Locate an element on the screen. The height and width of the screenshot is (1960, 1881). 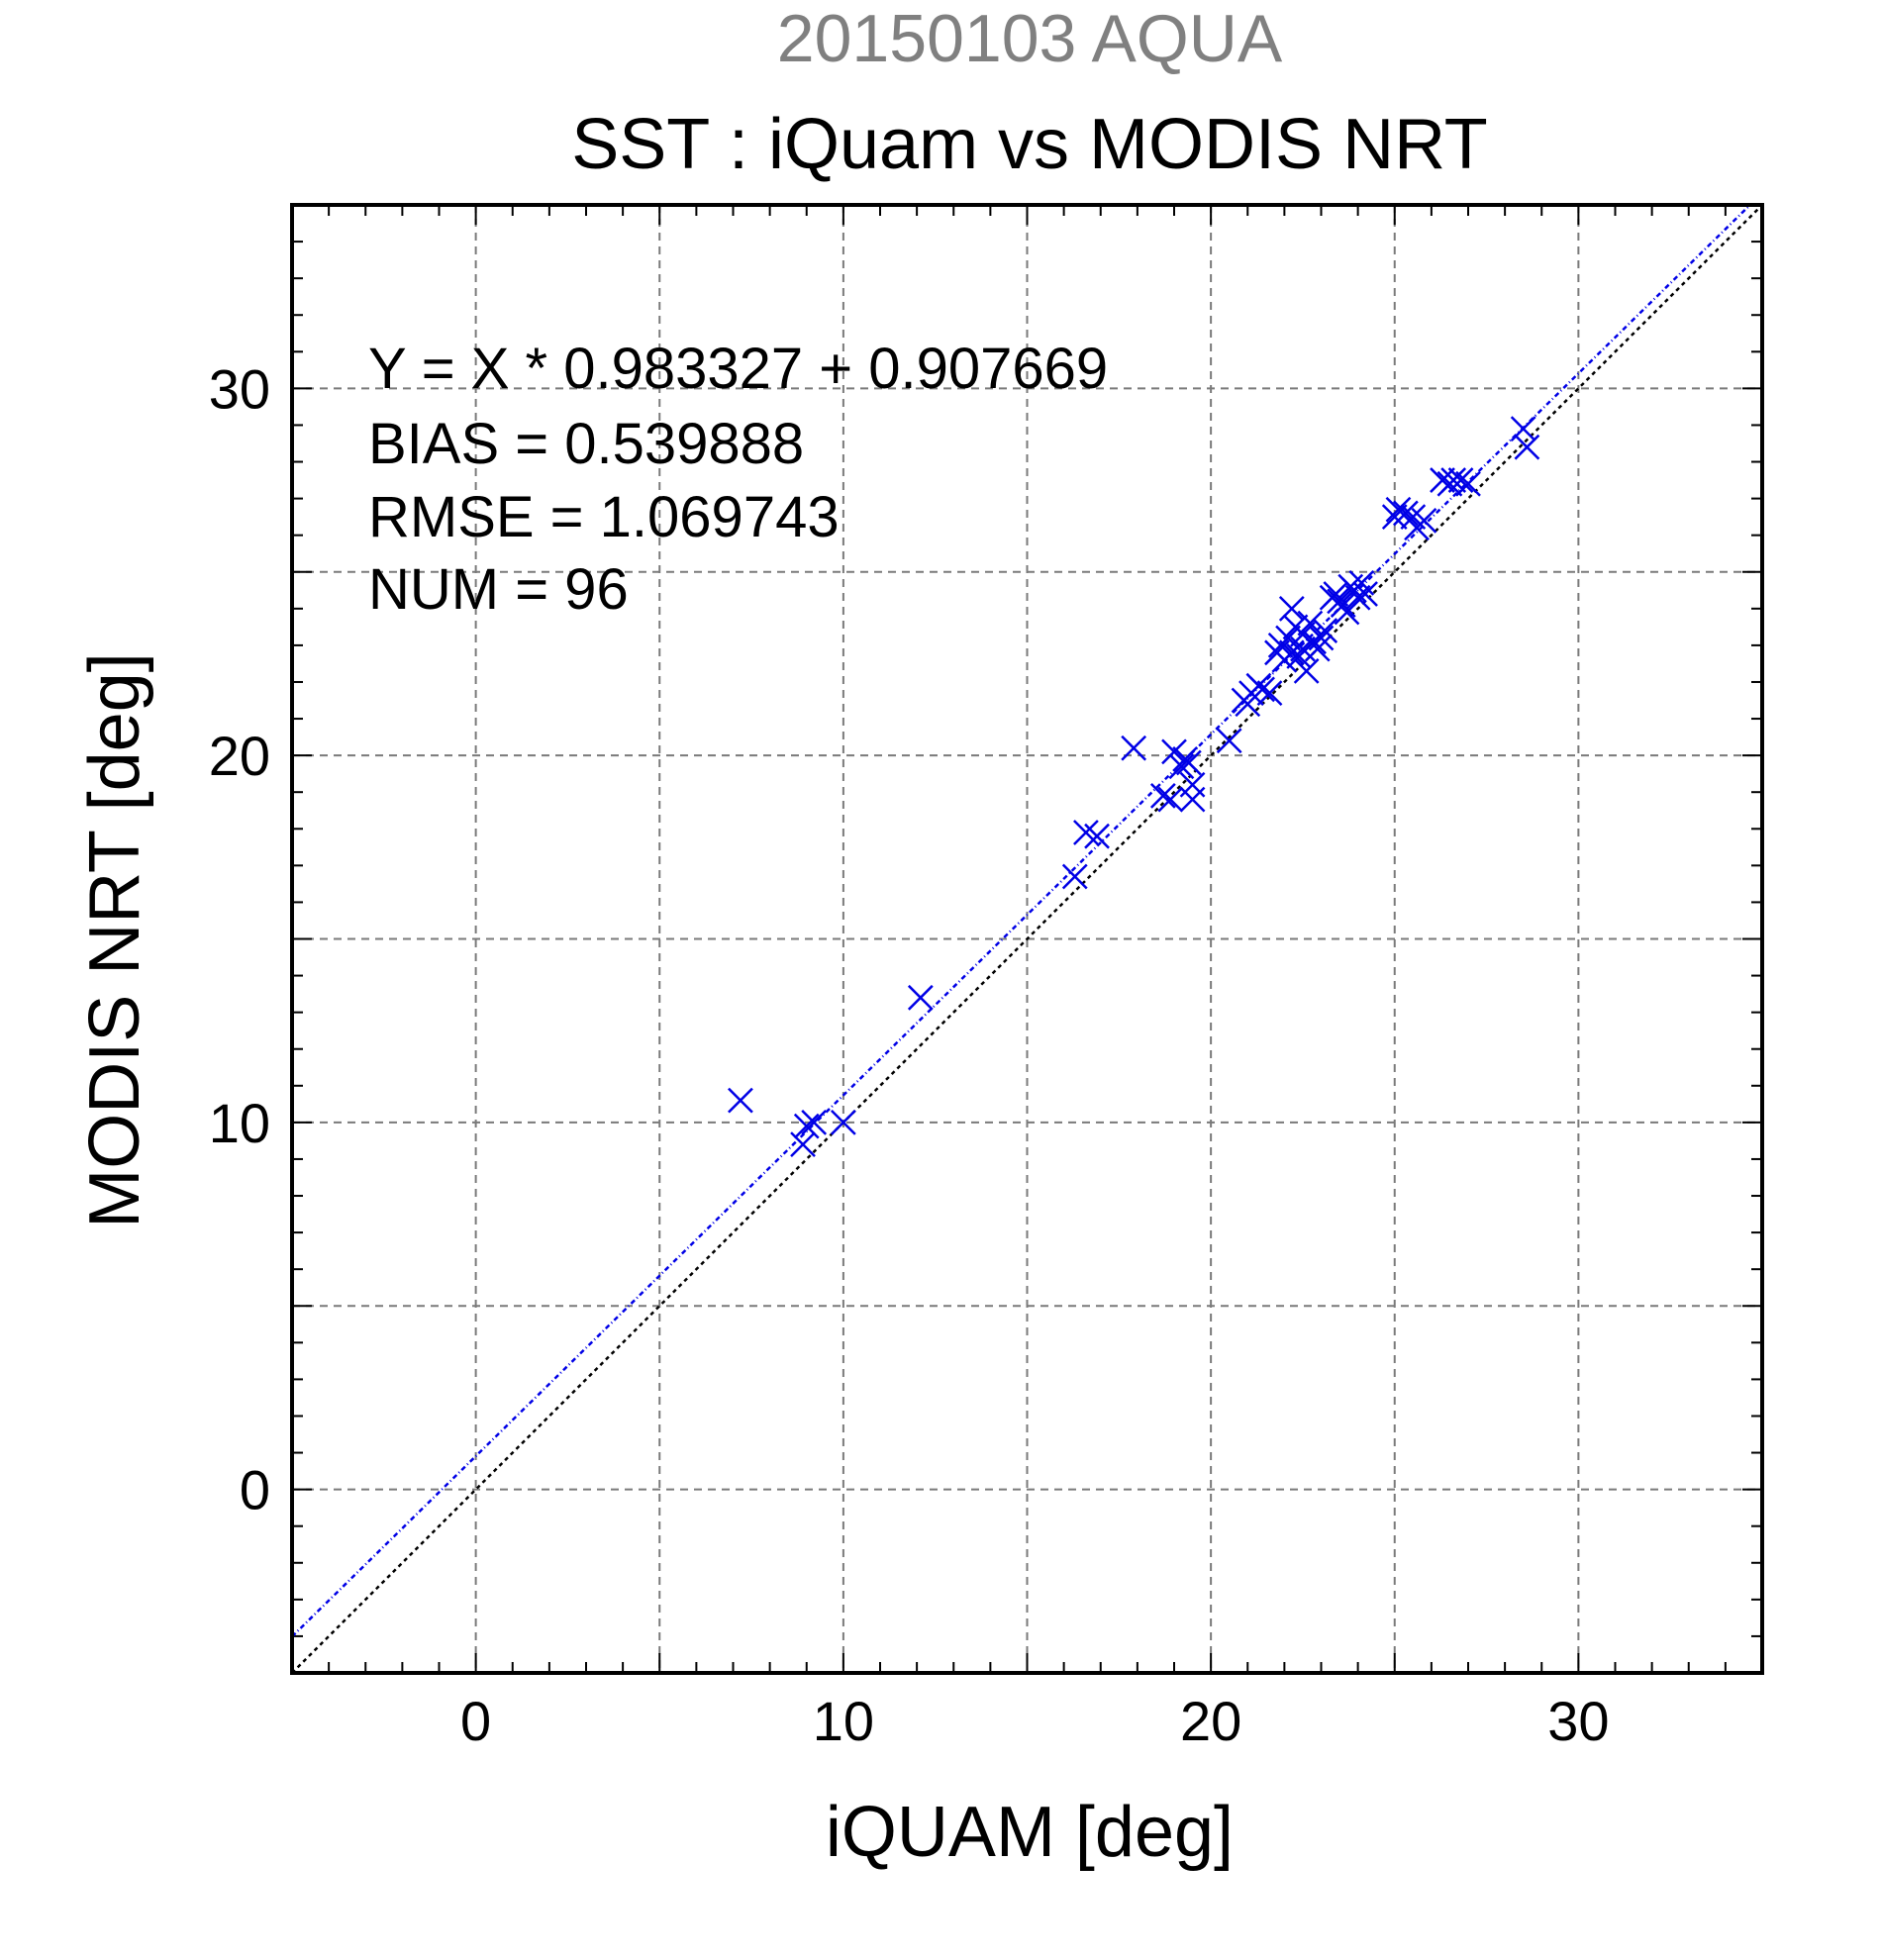
y-tick-label: 10 is located at coordinates (240, 1123).